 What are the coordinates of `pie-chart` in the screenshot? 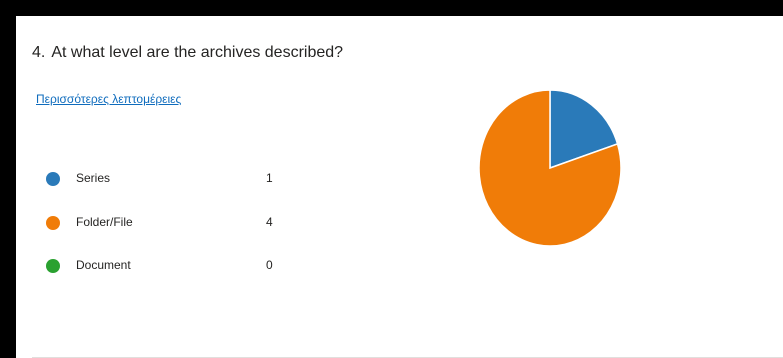 It's located at (550, 168).